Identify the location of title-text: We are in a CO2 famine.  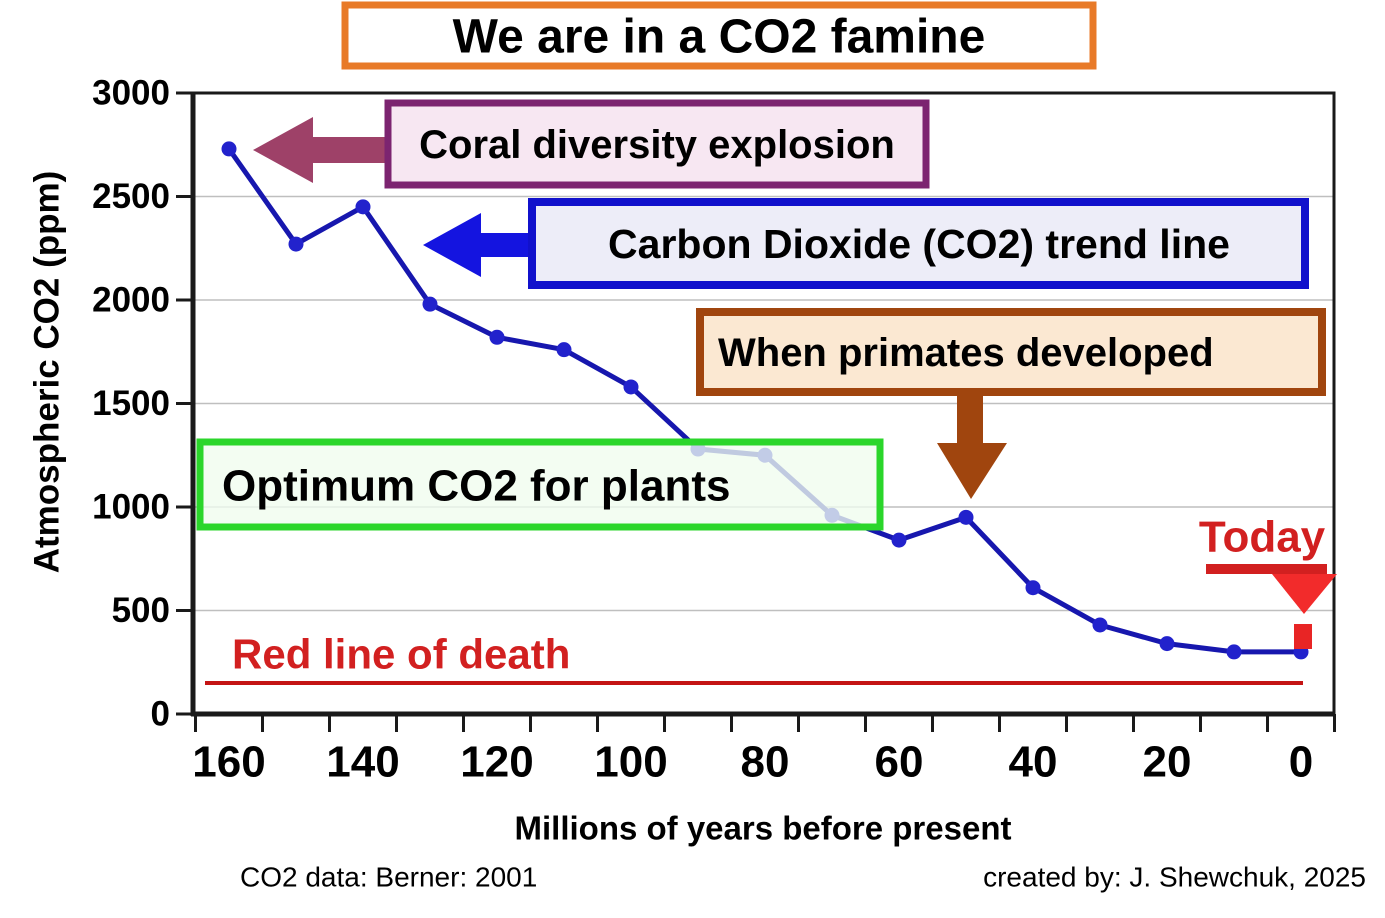
(719, 37).